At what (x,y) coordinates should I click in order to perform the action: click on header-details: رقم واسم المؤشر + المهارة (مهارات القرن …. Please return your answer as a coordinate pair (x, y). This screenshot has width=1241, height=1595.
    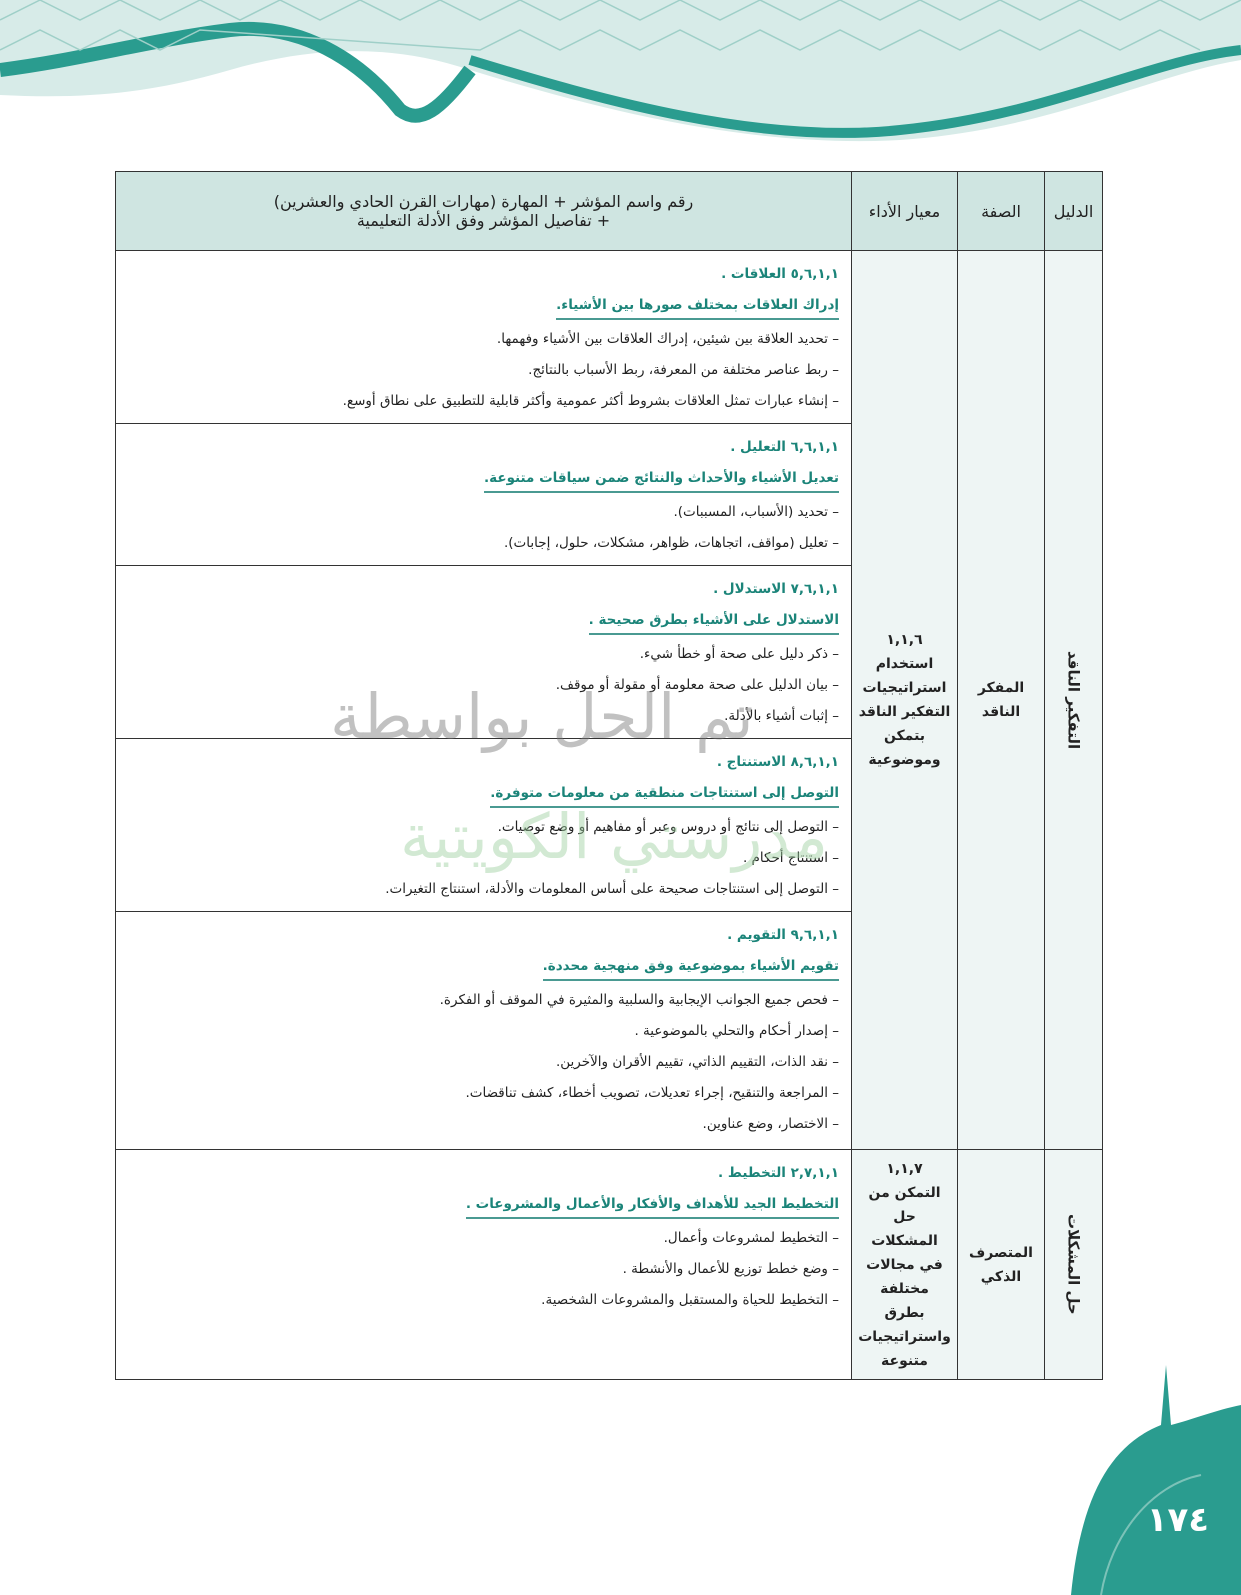
    Looking at the image, I should click on (483, 211).